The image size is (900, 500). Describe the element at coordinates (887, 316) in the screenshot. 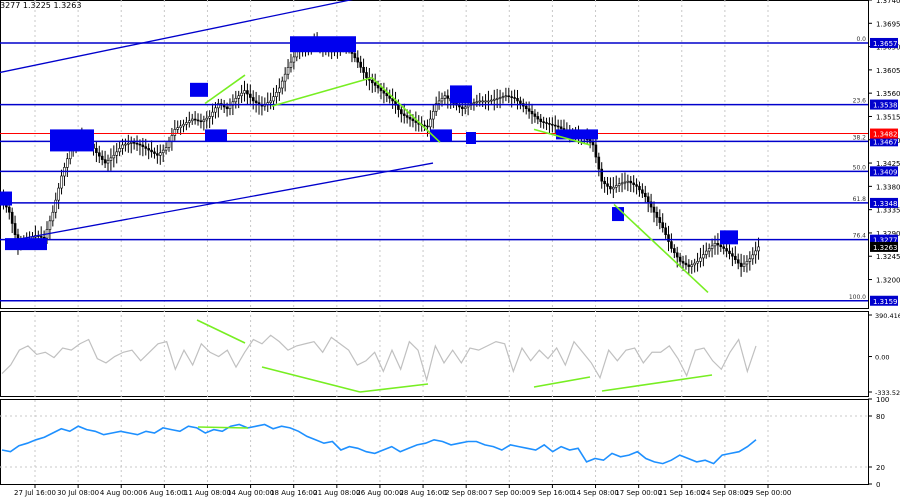

I see `ind1-y-tick-label: 390.4163` at that location.